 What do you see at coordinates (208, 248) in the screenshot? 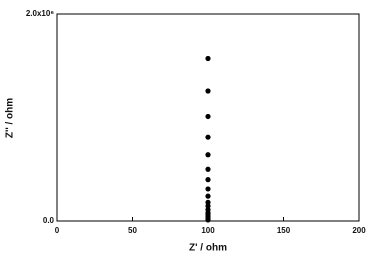
I see `x-axis-label: Z' / ohm` at bounding box center [208, 248].